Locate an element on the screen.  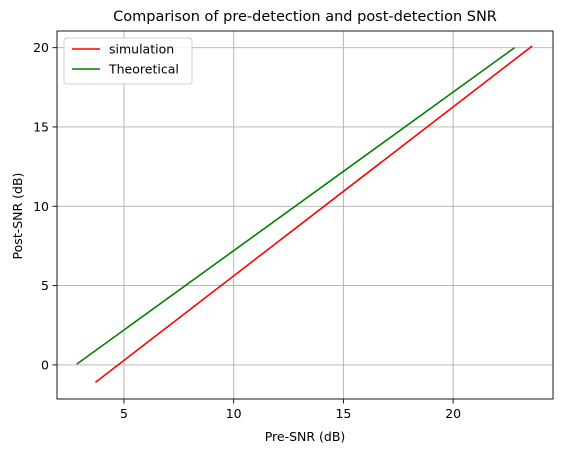
y-axis-ticks: 0 5 10 15 20 is located at coordinates (45, 206).